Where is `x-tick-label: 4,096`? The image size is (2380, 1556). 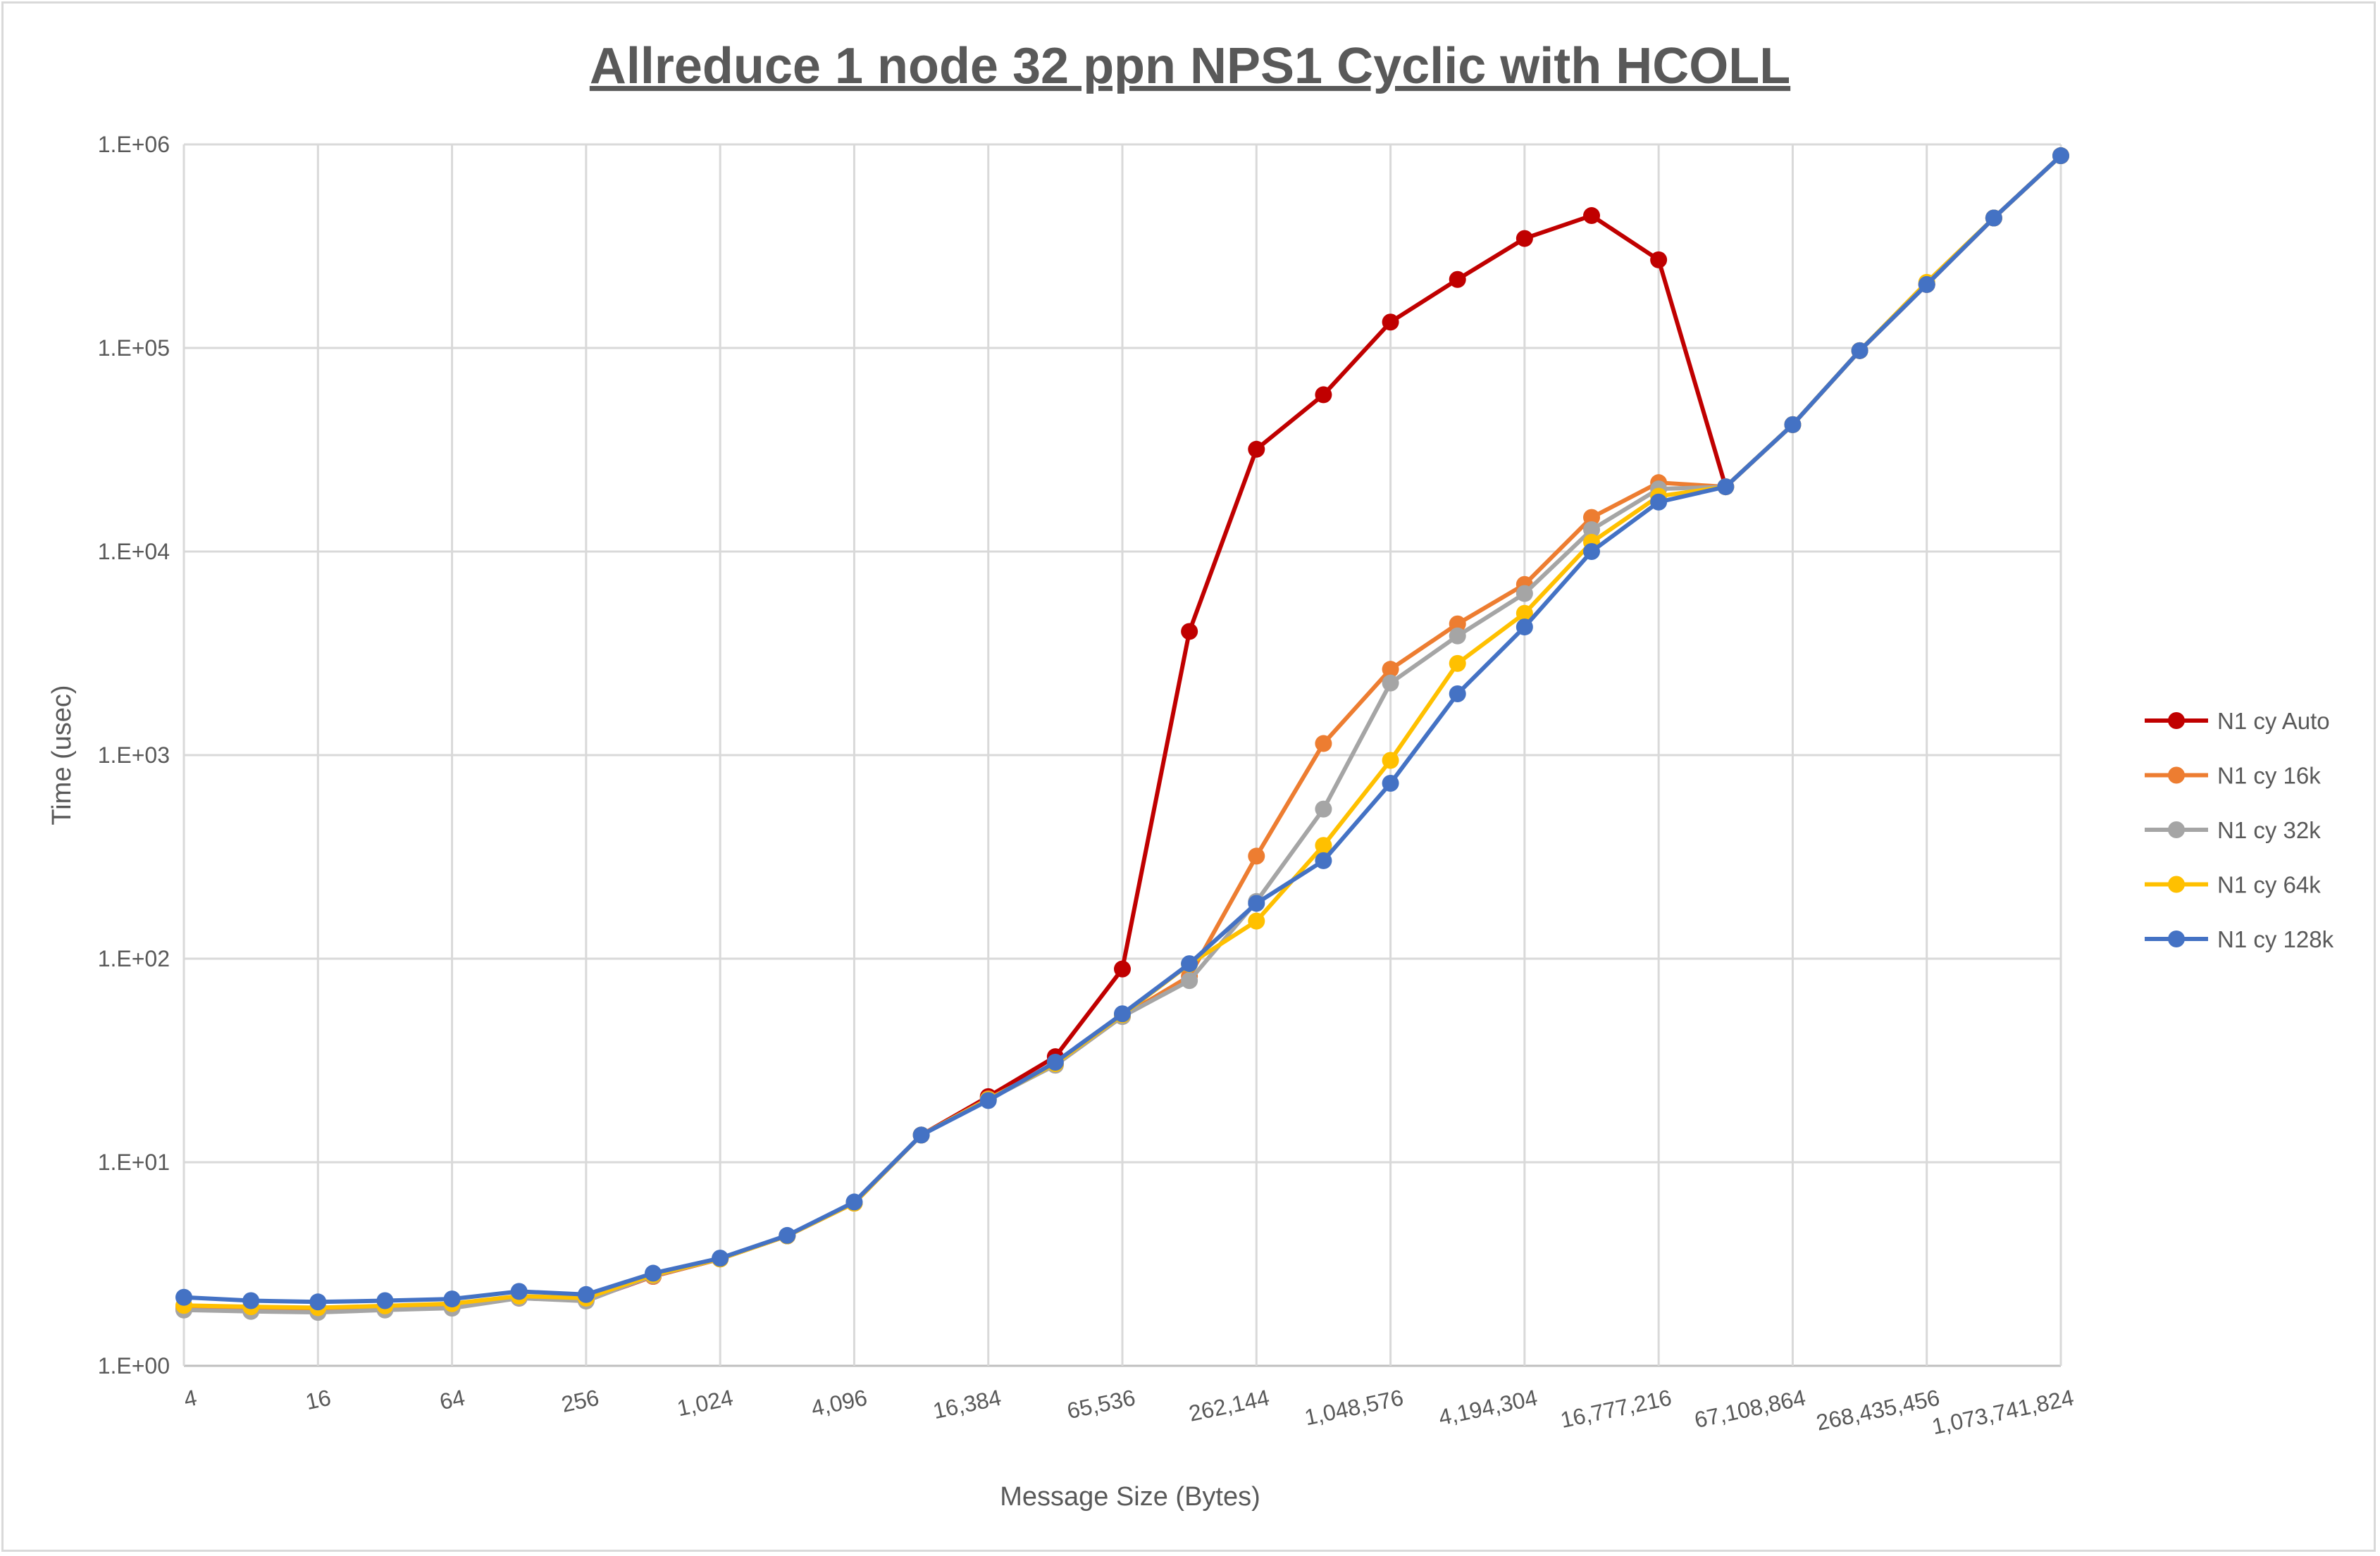
x-tick-label: 4,096 is located at coordinates (839, 1403).